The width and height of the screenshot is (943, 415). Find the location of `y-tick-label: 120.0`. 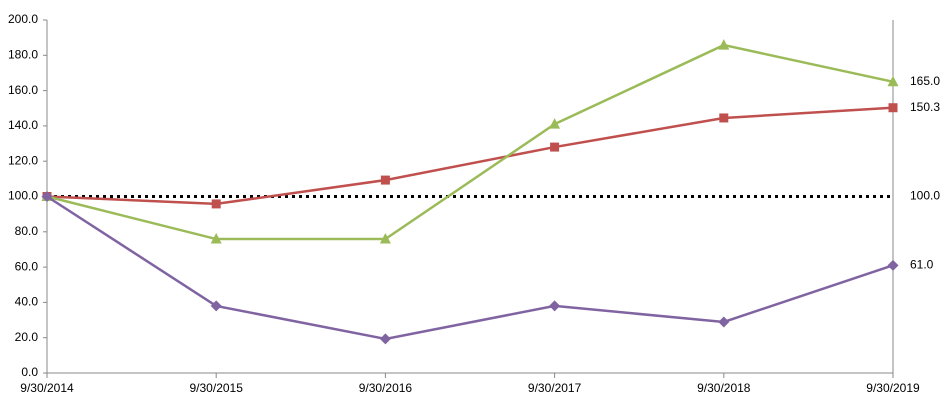

y-tick-label: 120.0 is located at coordinates (23, 160).